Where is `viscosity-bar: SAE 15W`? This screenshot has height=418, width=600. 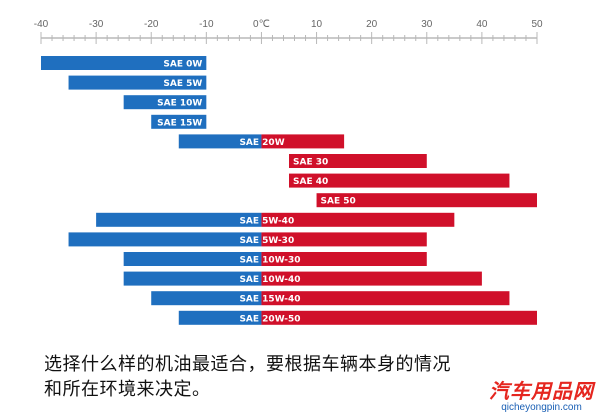 viscosity-bar: SAE 15W is located at coordinates (179, 121).